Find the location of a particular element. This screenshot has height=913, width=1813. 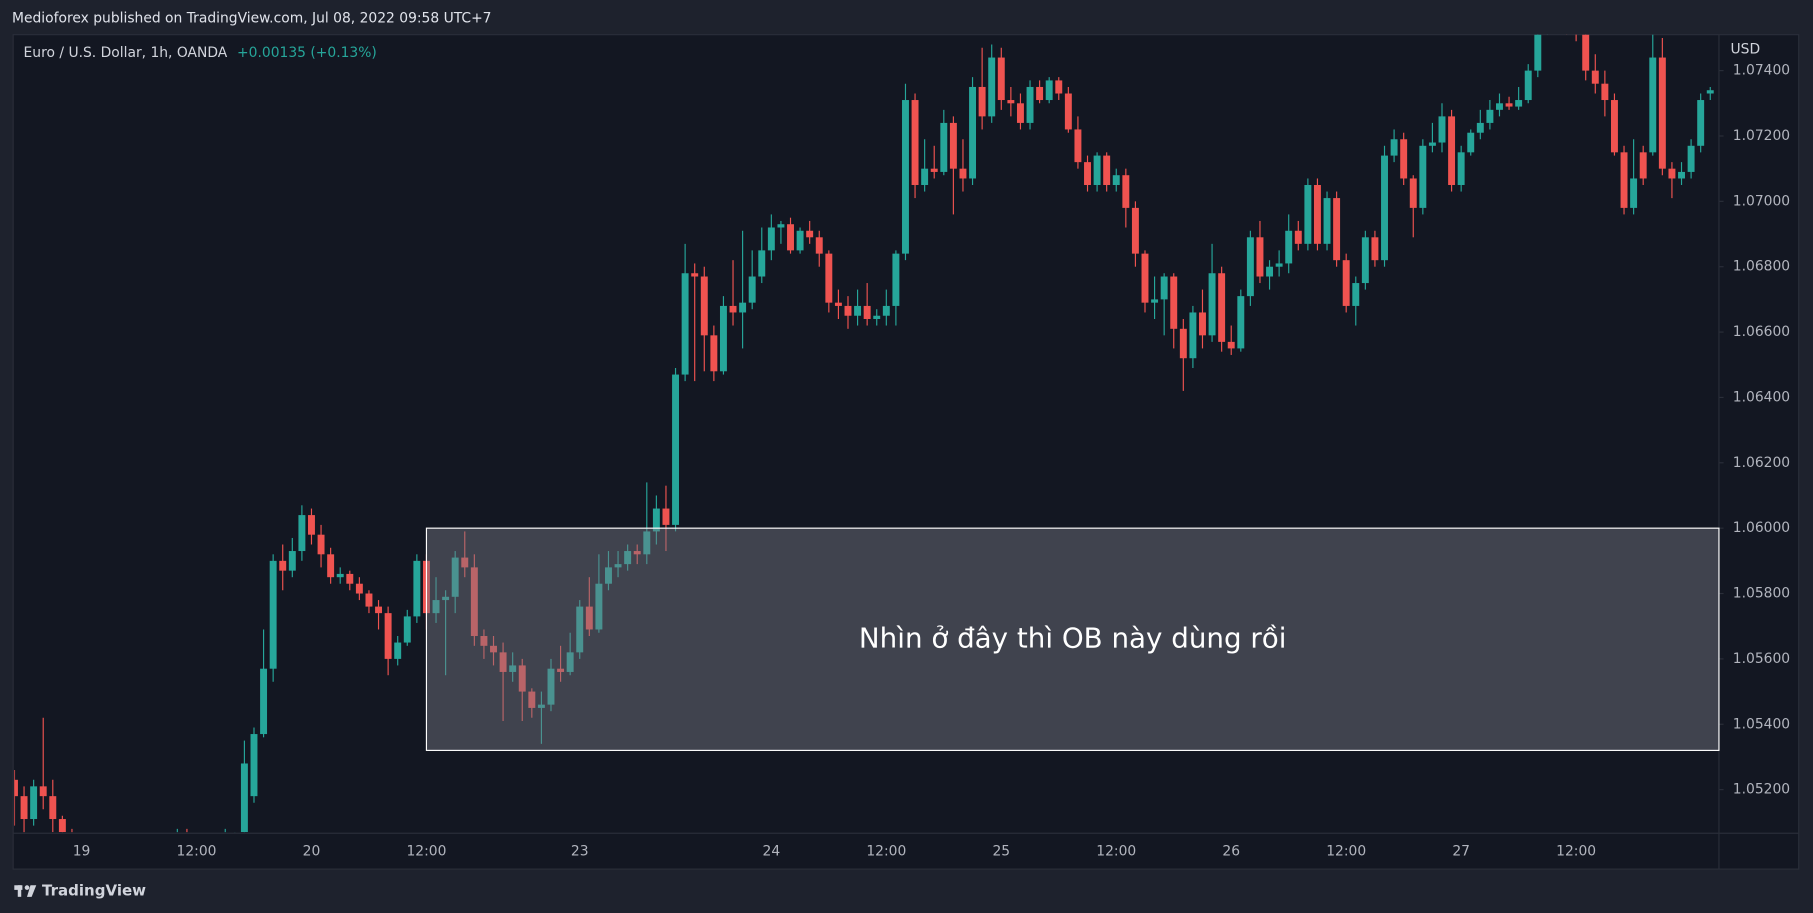

y-tick-label: 1.06600 is located at coordinates (1761, 332).